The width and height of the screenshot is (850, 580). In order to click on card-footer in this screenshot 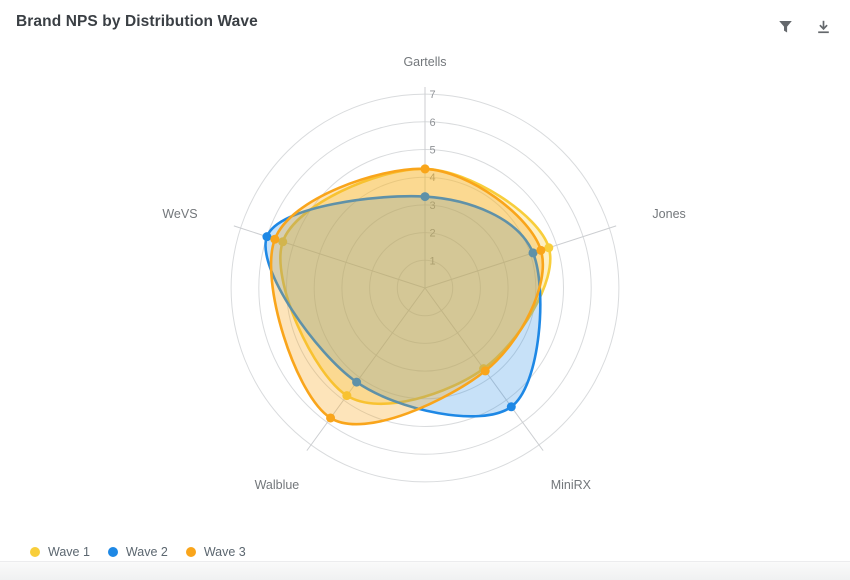, I will do `click(425, 570)`.